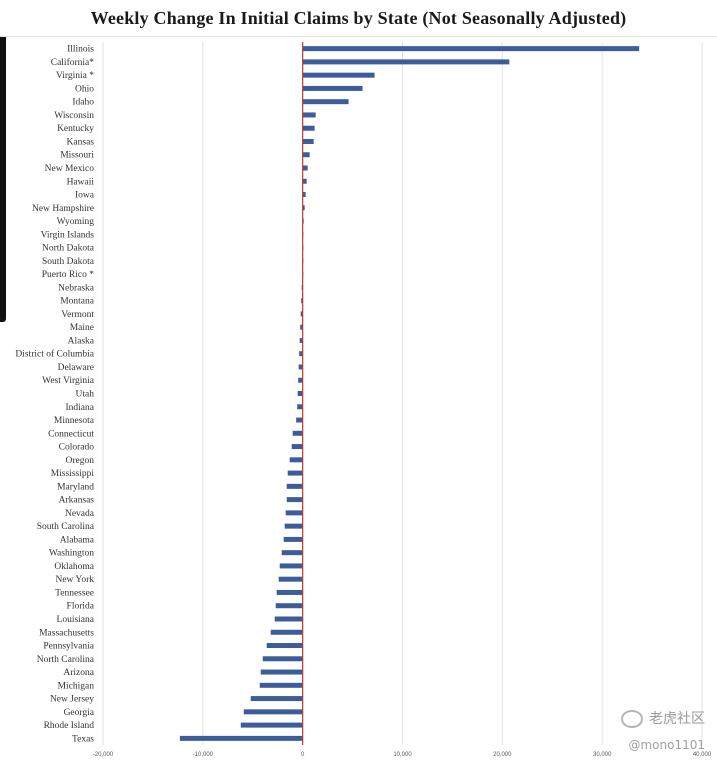 This screenshot has width=717, height=762. What do you see at coordinates (75, 129) in the screenshot?
I see `category-label: Kentucky` at bounding box center [75, 129].